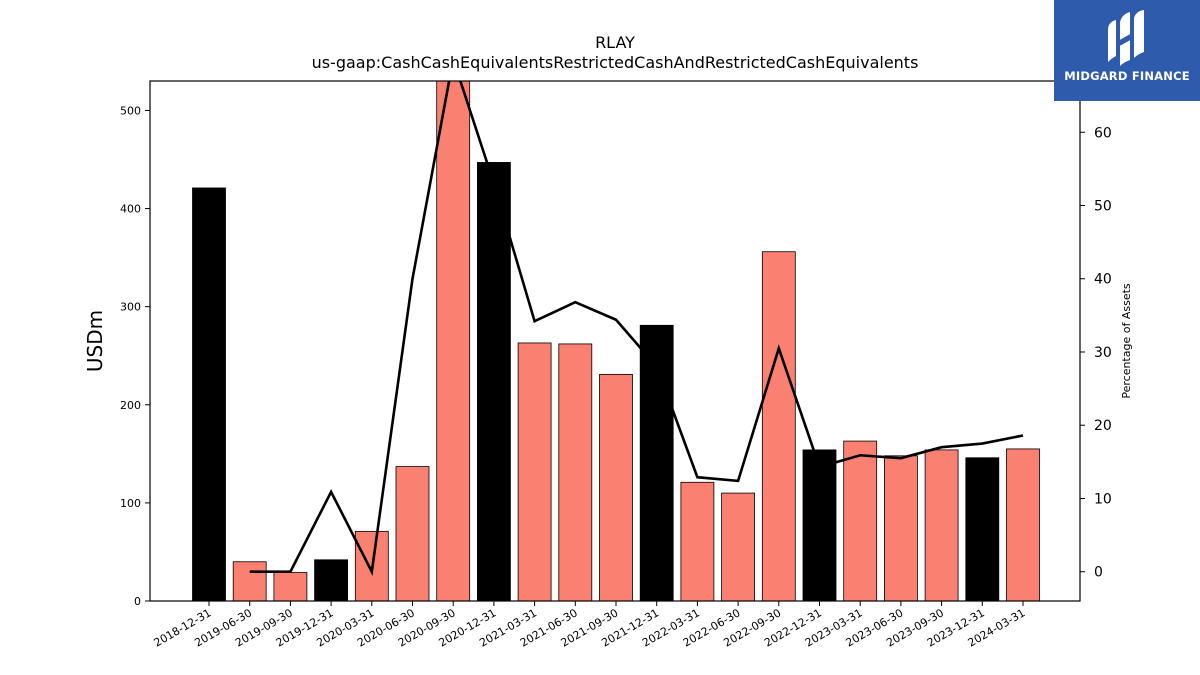 The height and width of the screenshot is (675, 1200). What do you see at coordinates (1103, 499) in the screenshot?
I see `y2-tick-label: 10` at bounding box center [1103, 499].